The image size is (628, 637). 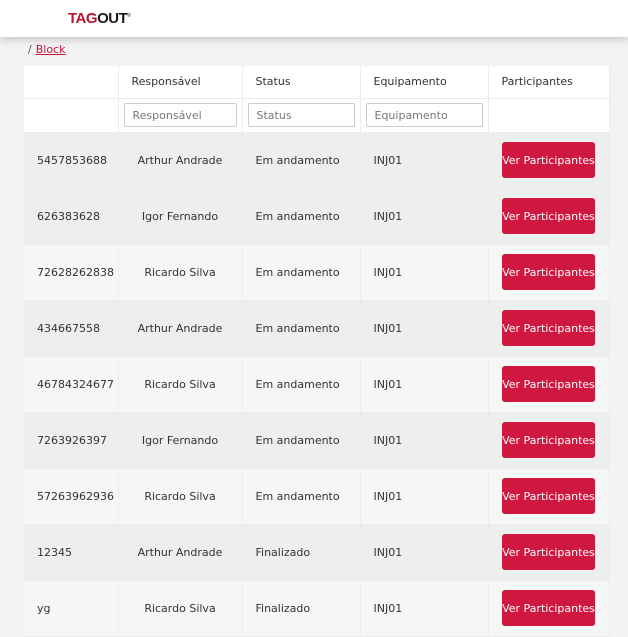 What do you see at coordinates (71, 384) in the screenshot?
I see `row-id: 46784324677` at bounding box center [71, 384].